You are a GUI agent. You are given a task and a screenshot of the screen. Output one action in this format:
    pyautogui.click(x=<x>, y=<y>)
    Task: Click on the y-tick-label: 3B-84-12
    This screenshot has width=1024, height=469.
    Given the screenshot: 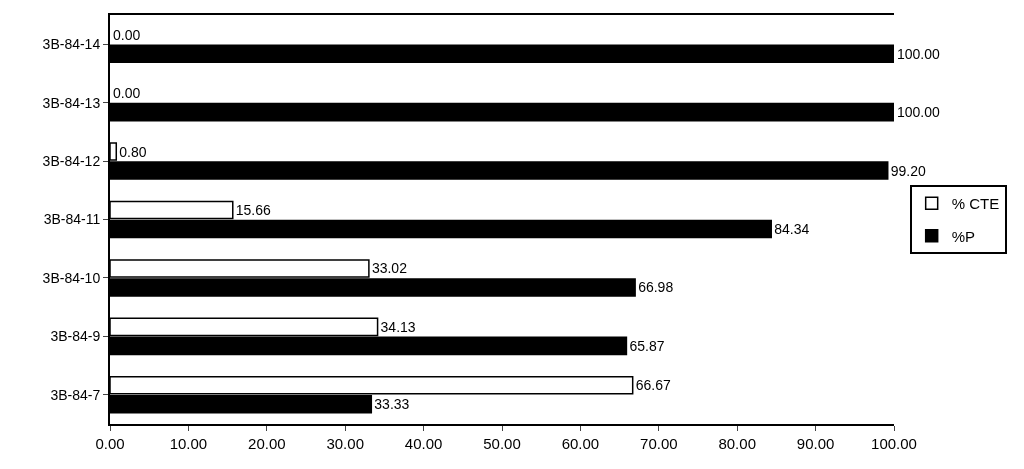 What is the action you would take?
    pyautogui.click(x=71, y=160)
    